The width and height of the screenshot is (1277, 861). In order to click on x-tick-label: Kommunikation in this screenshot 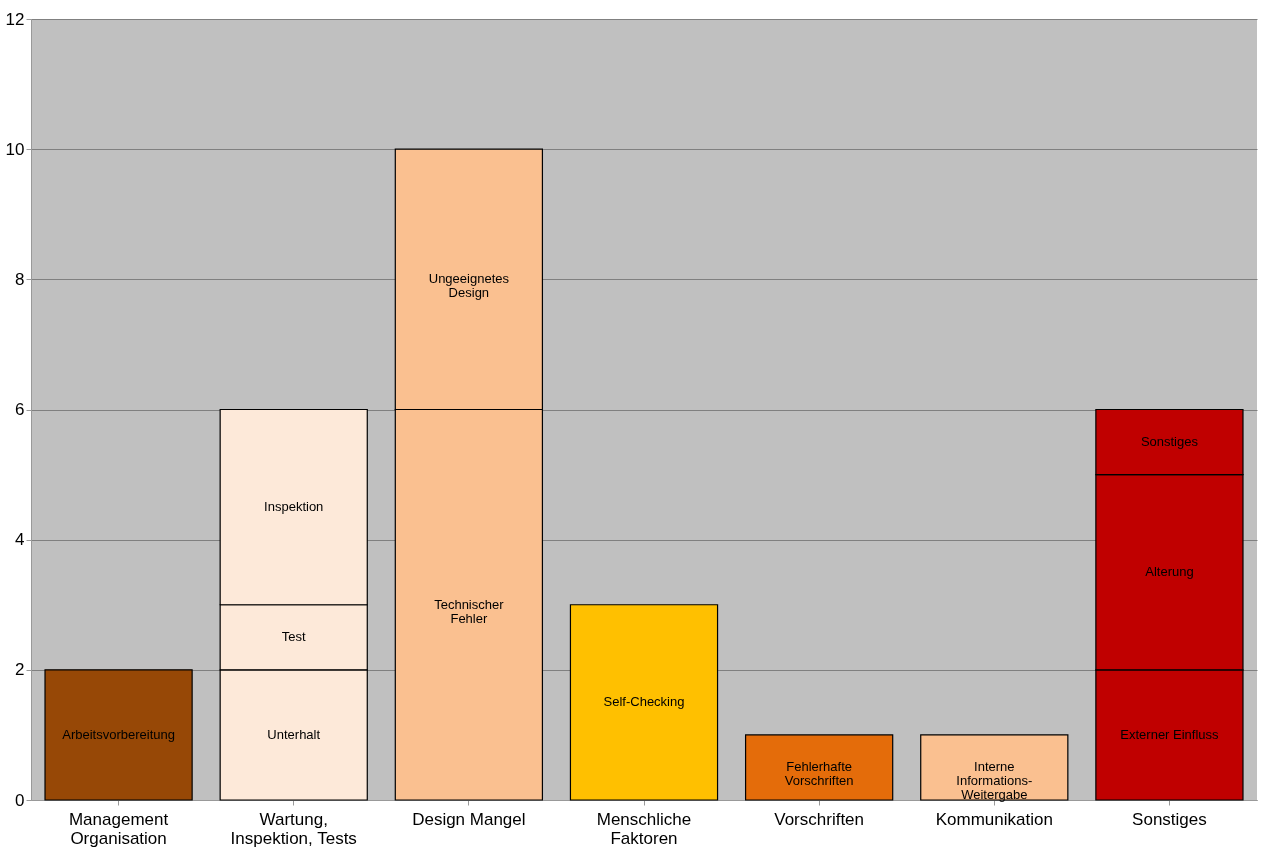, I will do `click(994, 819)`.